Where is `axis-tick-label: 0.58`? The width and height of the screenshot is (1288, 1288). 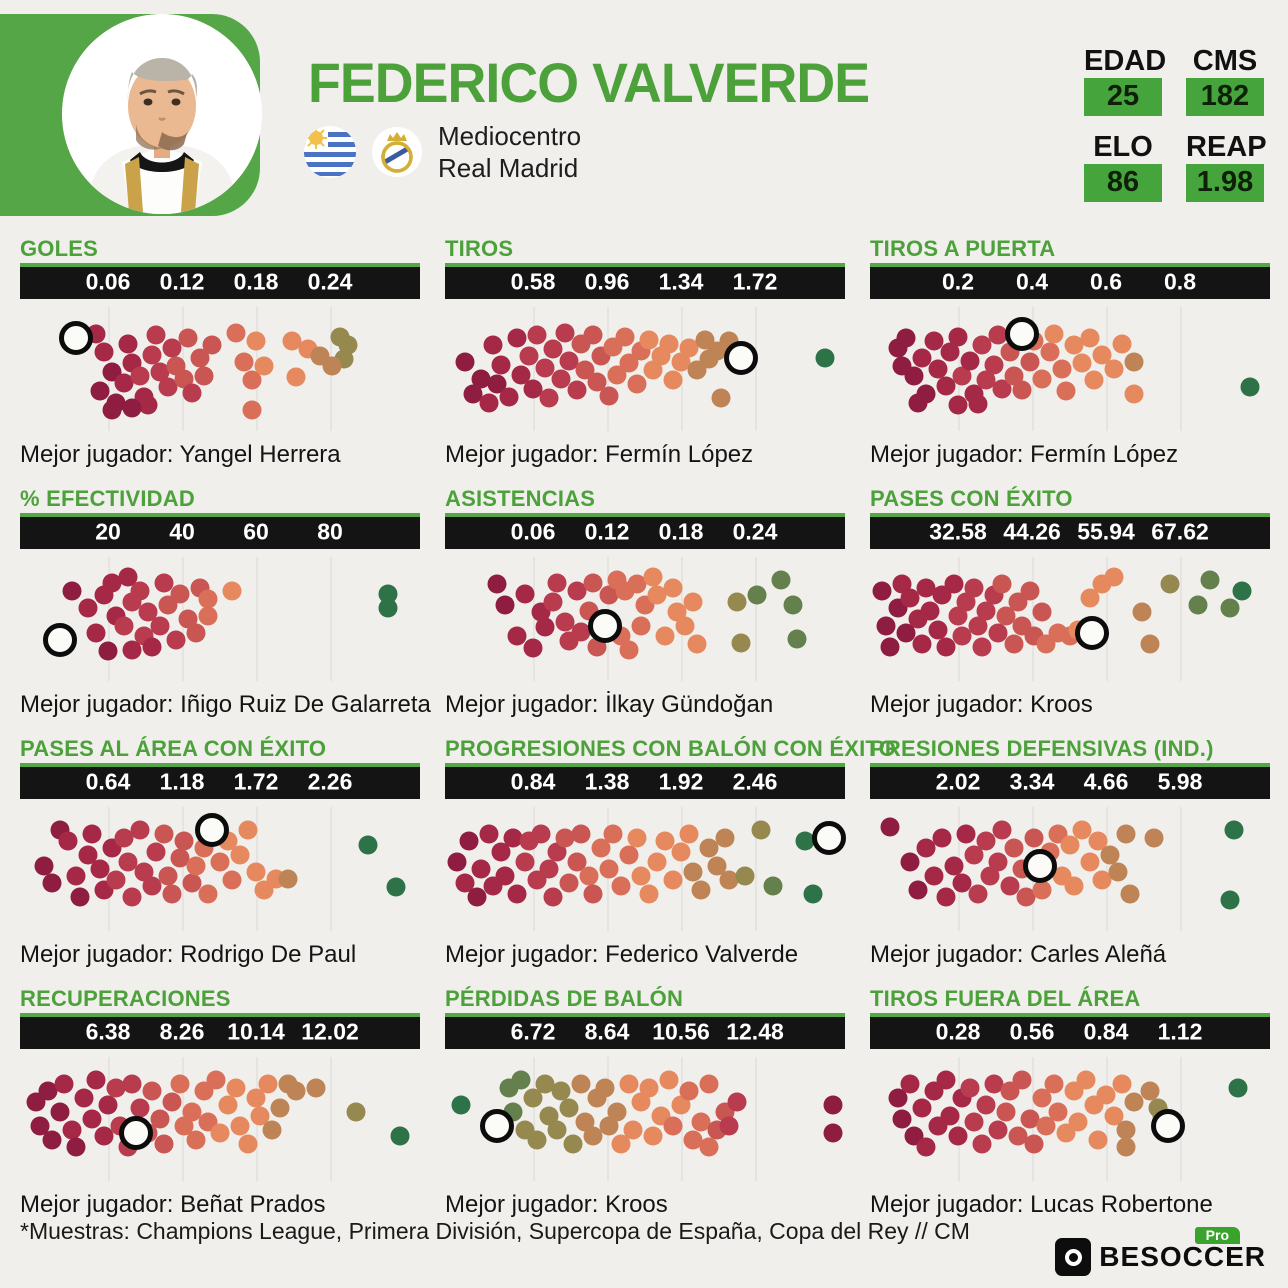 axis-tick-label: 0.58 is located at coordinates (533, 281).